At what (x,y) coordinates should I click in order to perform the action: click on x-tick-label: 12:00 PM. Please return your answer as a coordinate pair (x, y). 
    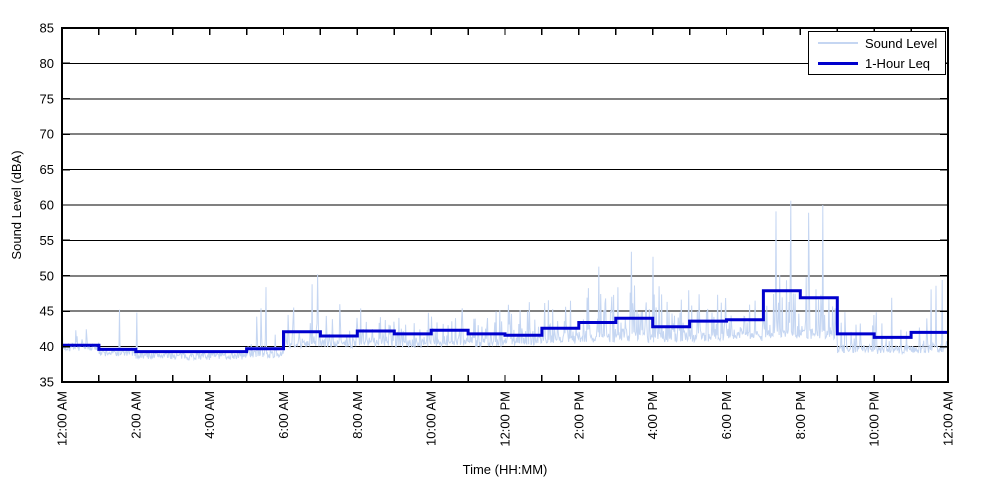
    Looking at the image, I should click on (505, 419).